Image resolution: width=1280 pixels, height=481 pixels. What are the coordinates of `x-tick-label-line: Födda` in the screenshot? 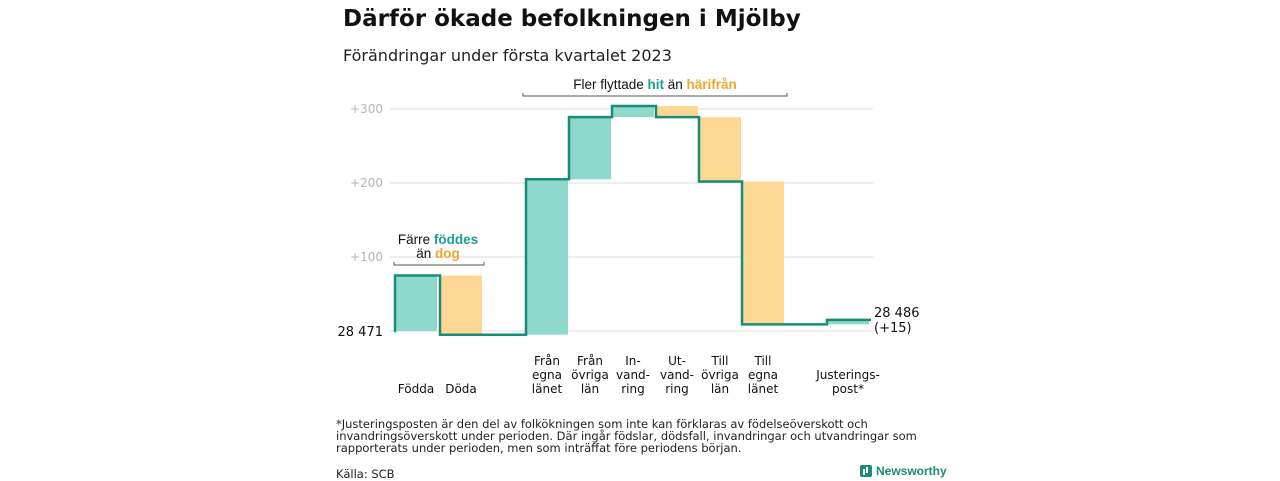 It's located at (416, 389).